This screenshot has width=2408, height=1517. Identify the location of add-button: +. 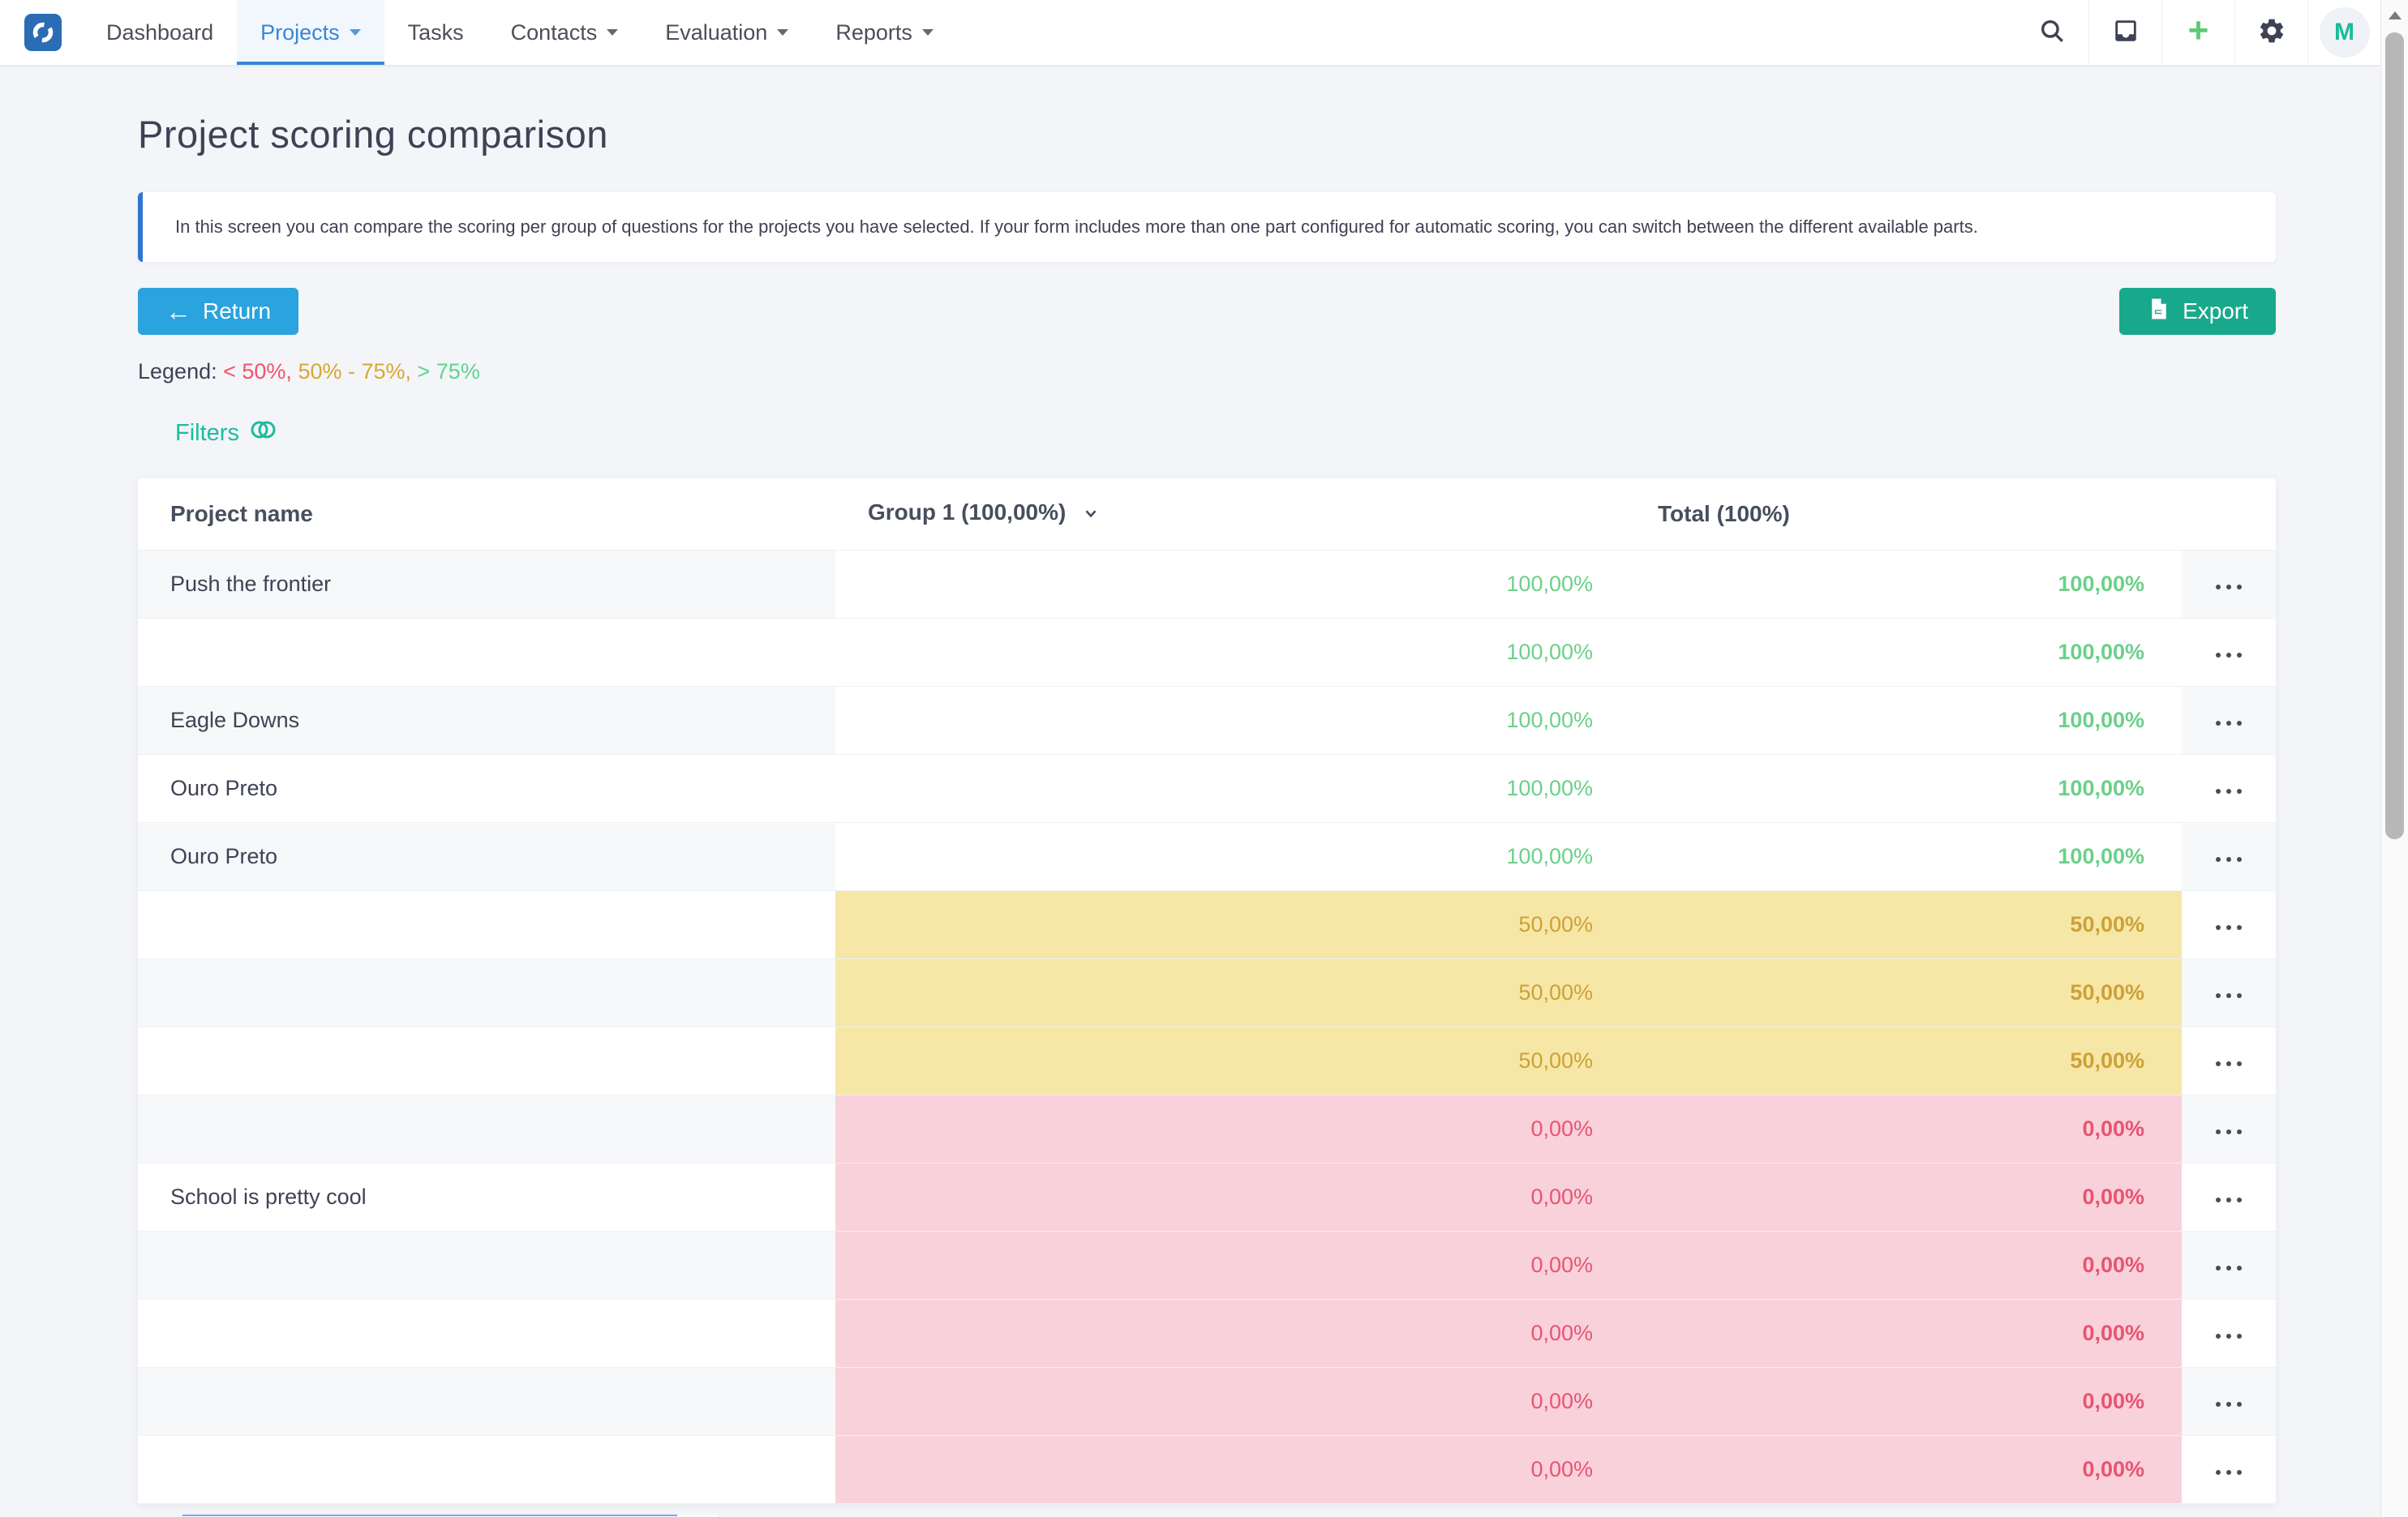
(2197, 32).